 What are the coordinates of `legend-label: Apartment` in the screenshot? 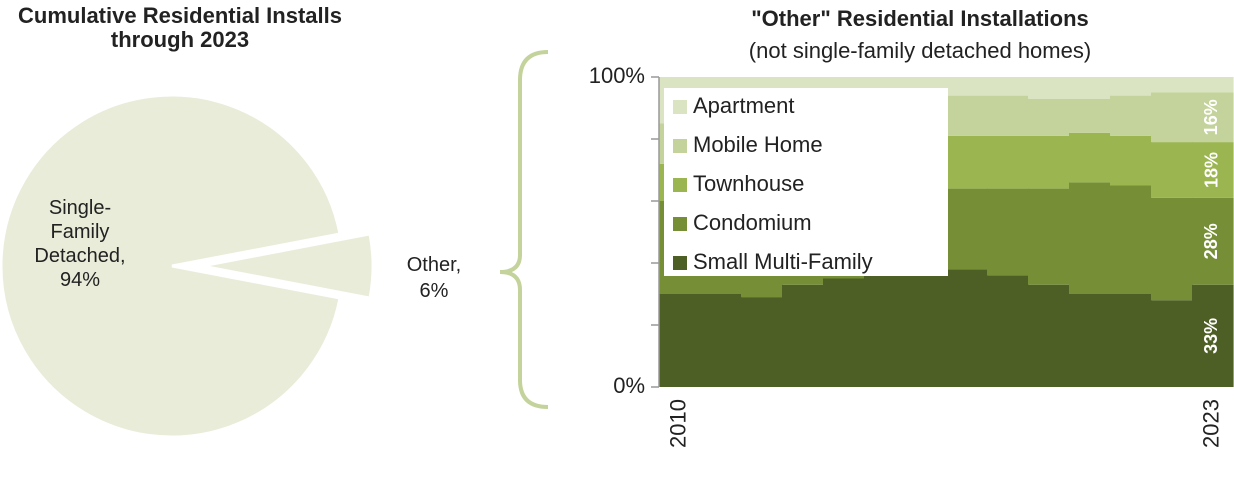 It's located at (744, 105).